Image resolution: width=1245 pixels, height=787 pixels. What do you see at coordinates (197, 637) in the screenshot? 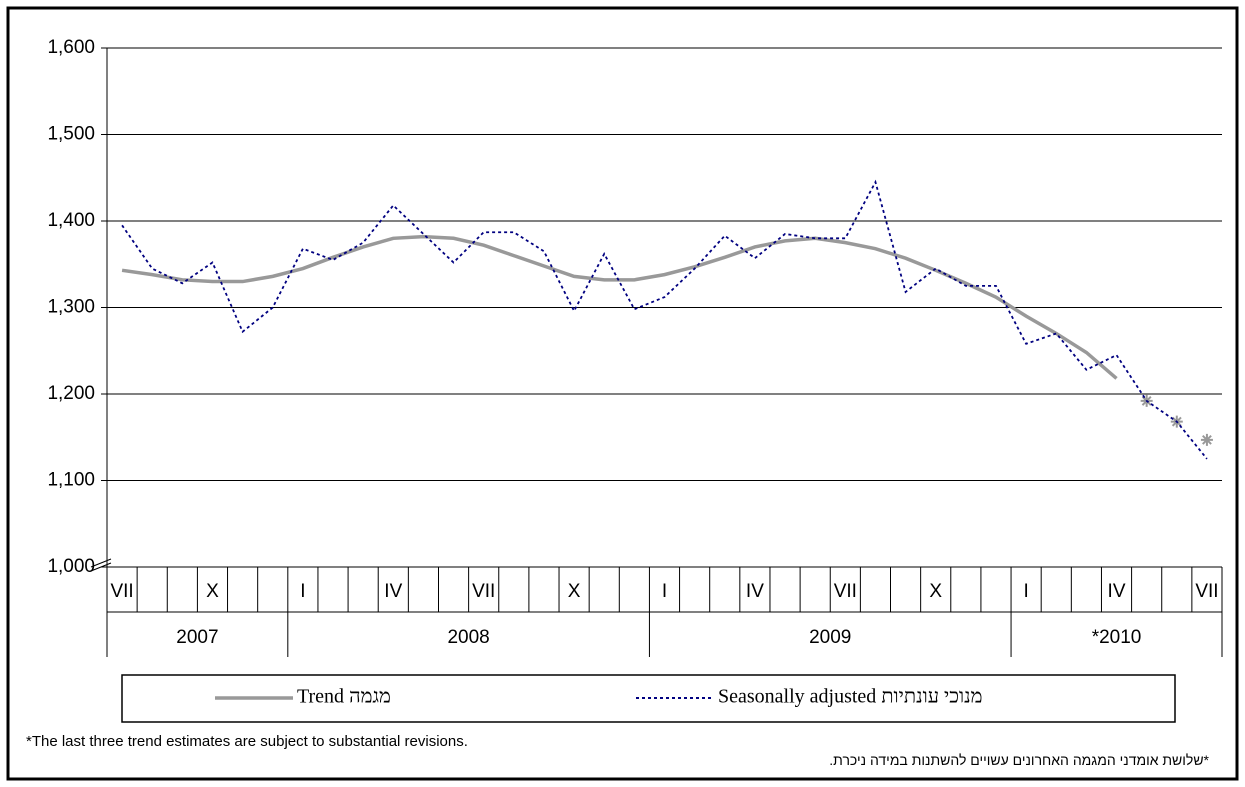
I see `year-label: 2007` at bounding box center [197, 637].